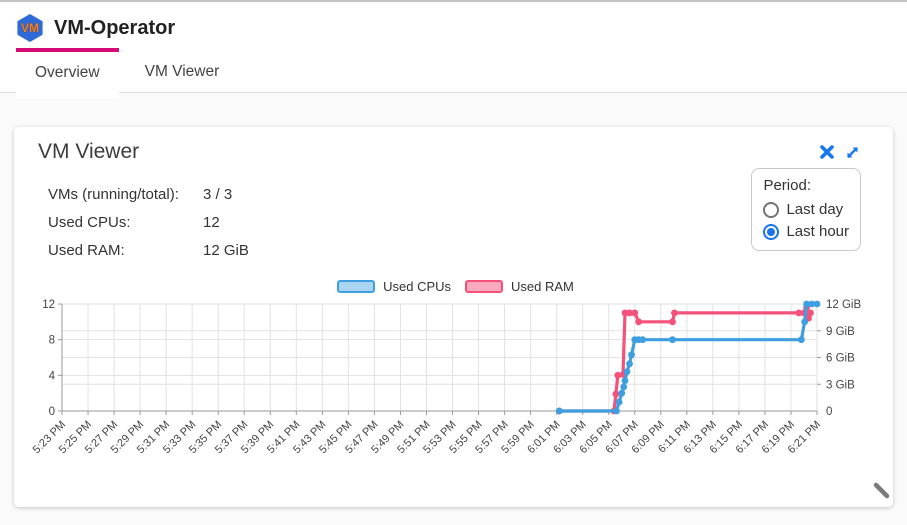 The image size is (907, 525). I want to click on stat-ram-label: Used RAM:, so click(86, 250).